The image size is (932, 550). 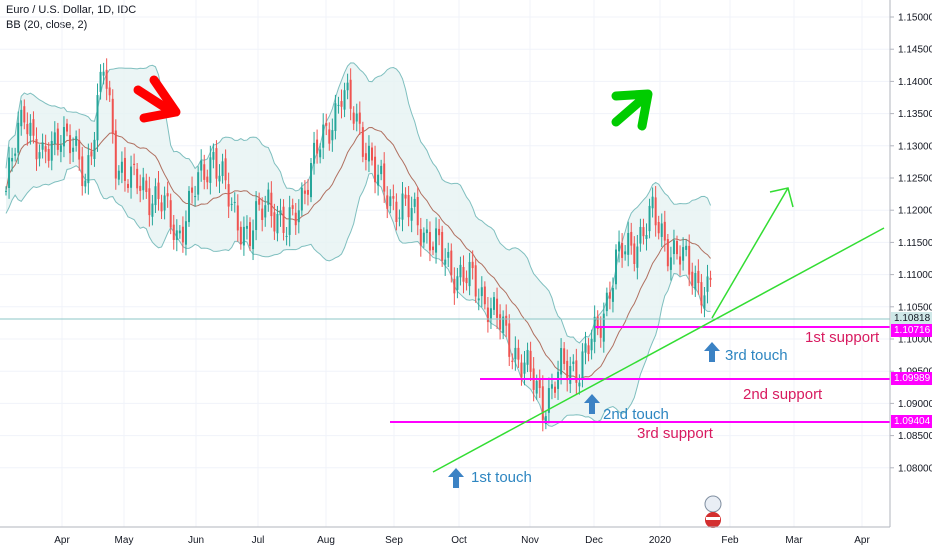 I want to click on time-tick-label: Oct, so click(x=459, y=540).